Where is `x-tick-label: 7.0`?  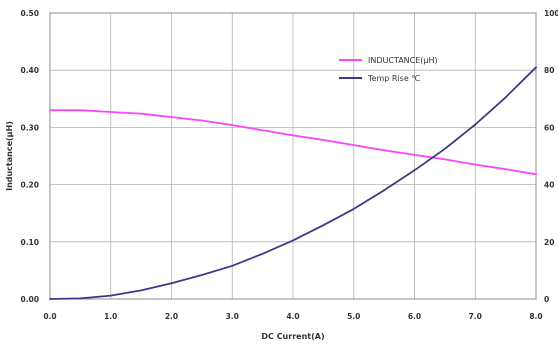
x-tick-label: 7.0 is located at coordinates (475, 316).